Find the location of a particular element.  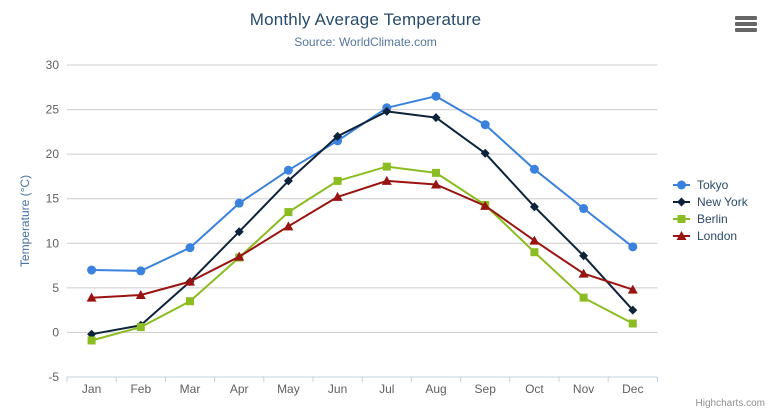

square-marker-icon is located at coordinates (681, 218).